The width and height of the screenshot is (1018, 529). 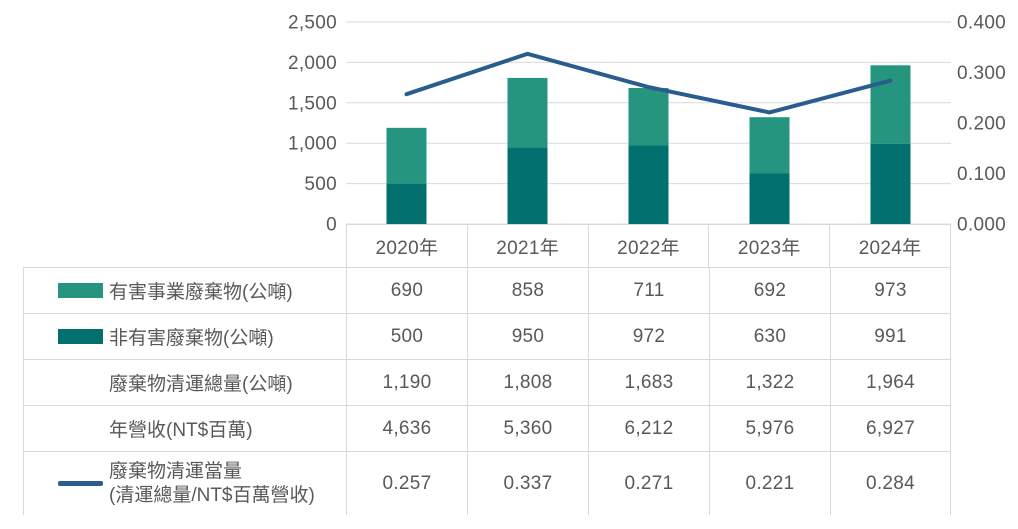 What do you see at coordinates (406, 483) in the screenshot?
I see `table-value: 0.257` at bounding box center [406, 483].